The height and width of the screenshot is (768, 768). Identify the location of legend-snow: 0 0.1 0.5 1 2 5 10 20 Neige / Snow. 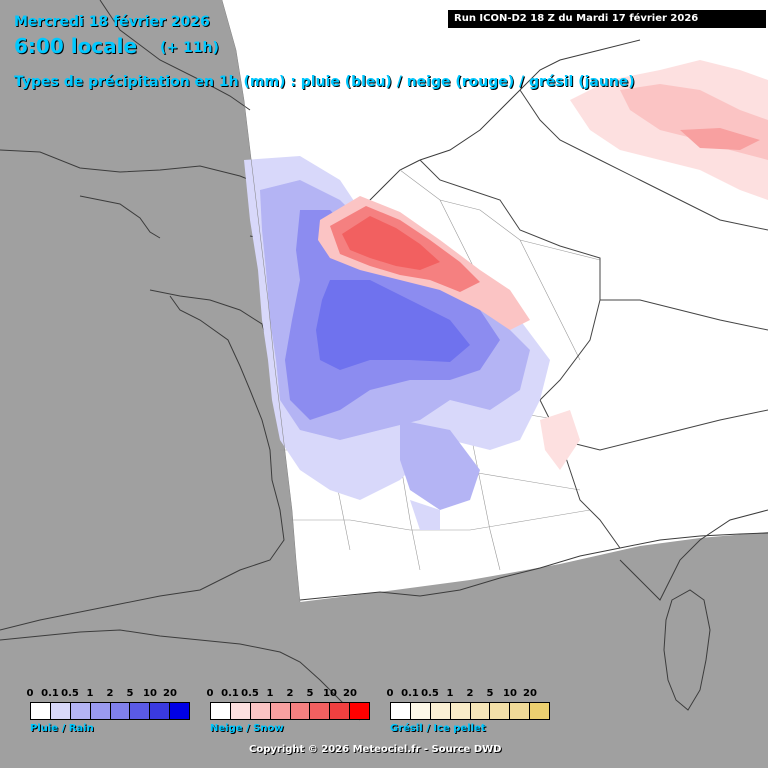
(288, 711).